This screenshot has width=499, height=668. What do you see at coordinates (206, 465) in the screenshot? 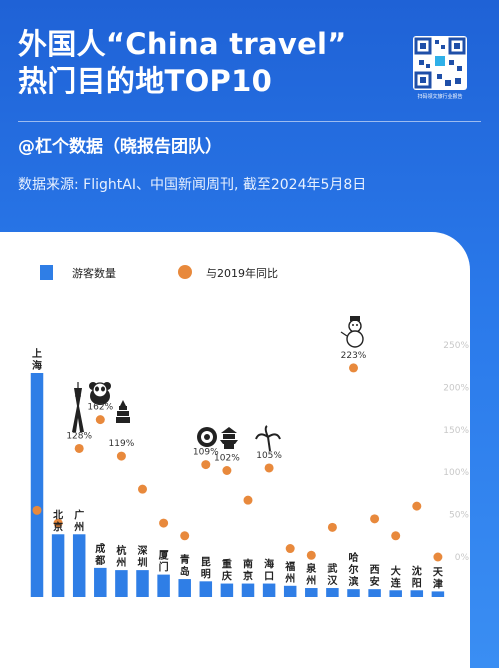
I see `yoy-dot-昆明` at bounding box center [206, 465].